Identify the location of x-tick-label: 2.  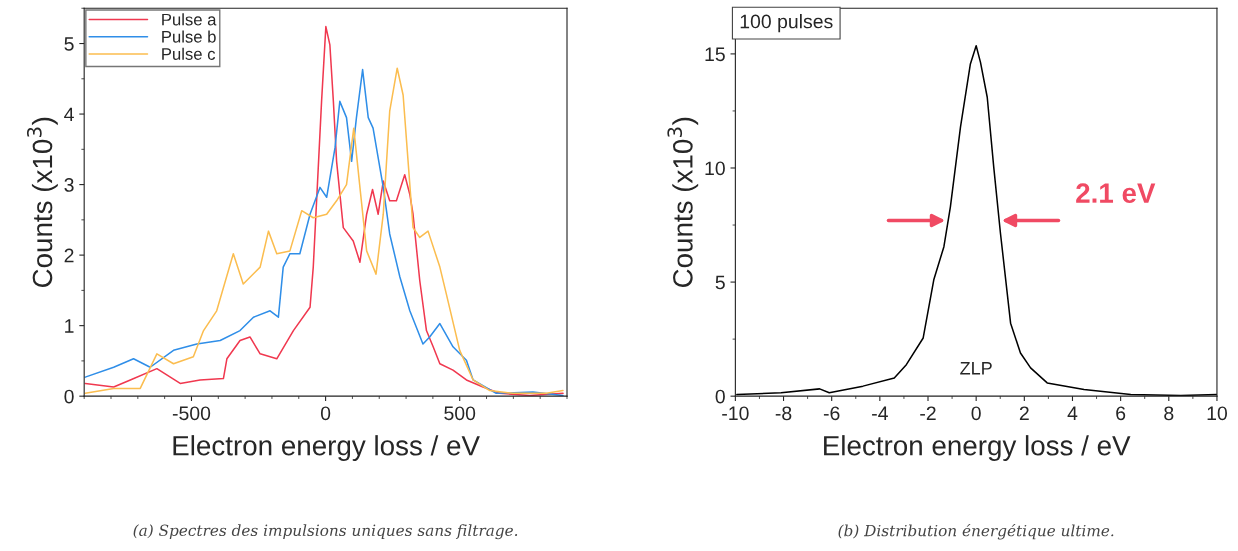
(1024, 413).